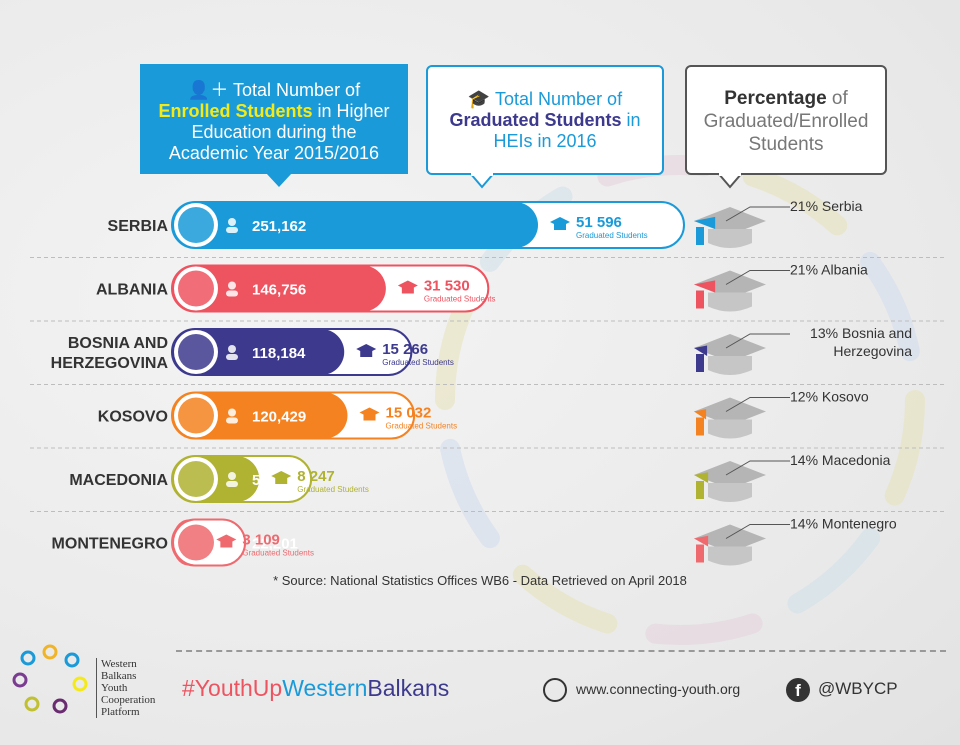 Image resolution: width=960 pixels, height=745 pixels. Describe the element at coordinates (408, 688) in the screenshot. I see `hashtag-part-3: Balkans` at that location.